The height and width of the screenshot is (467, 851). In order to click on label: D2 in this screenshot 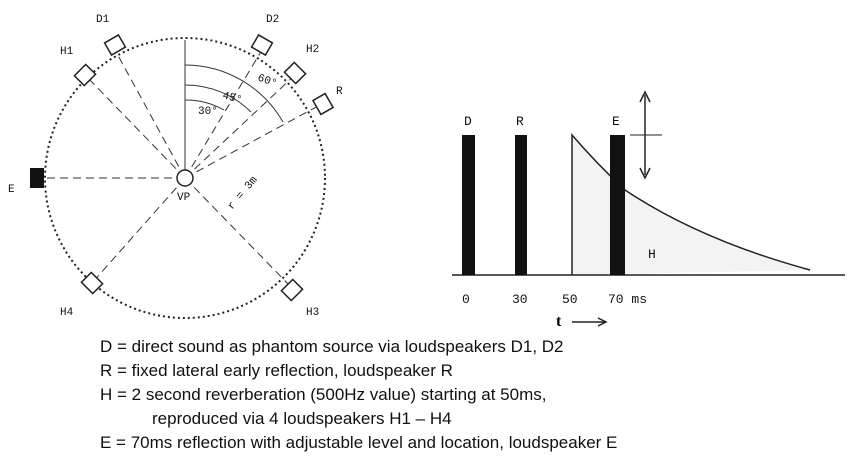, I will do `click(272, 20)`.